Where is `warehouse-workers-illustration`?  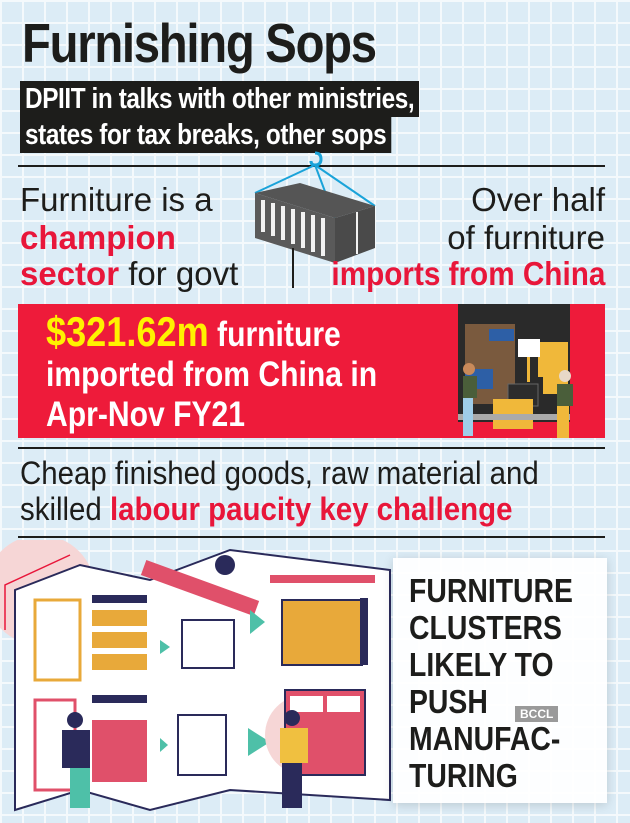
warehouse-workers-illustration is located at coordinates (515, 371).